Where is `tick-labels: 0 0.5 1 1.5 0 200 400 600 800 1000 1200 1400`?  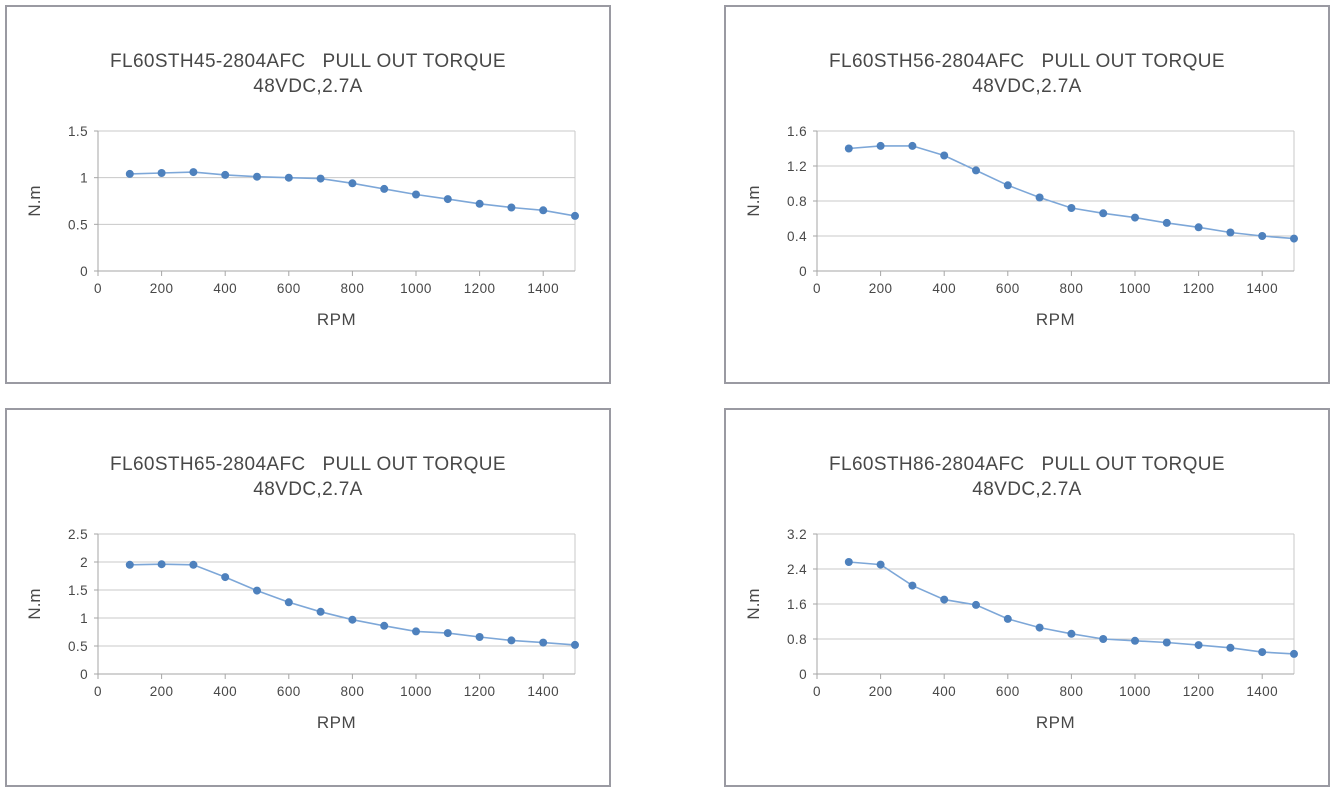
tick-labels: 0 0.5 1 1.5 0 200 400 600 800 1000 1200 1400 is located at coordinates (313, 210).